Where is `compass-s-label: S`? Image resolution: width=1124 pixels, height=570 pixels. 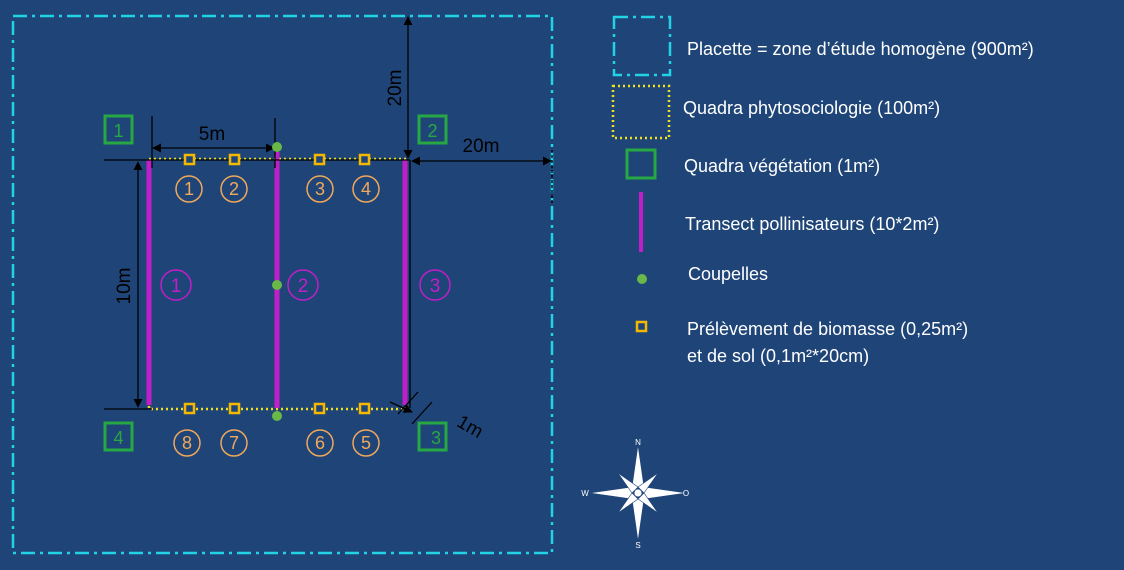
compass-s-label: S is located at coordinates (637, 545).